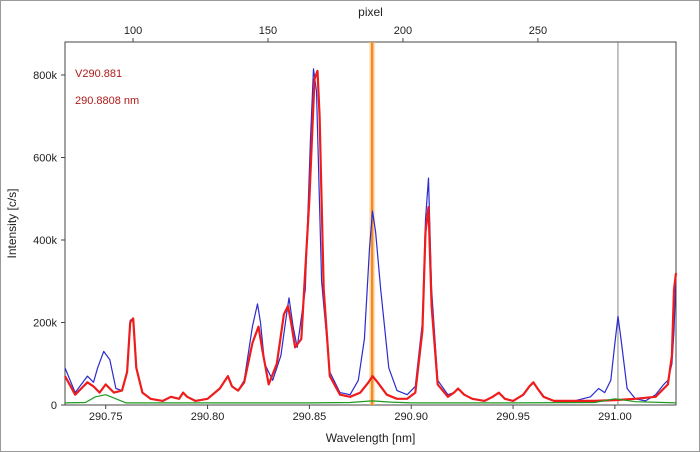  Describe the element at coordinates (54, 406) in the screenshot. I see `y-tick-label: 0` at that location.